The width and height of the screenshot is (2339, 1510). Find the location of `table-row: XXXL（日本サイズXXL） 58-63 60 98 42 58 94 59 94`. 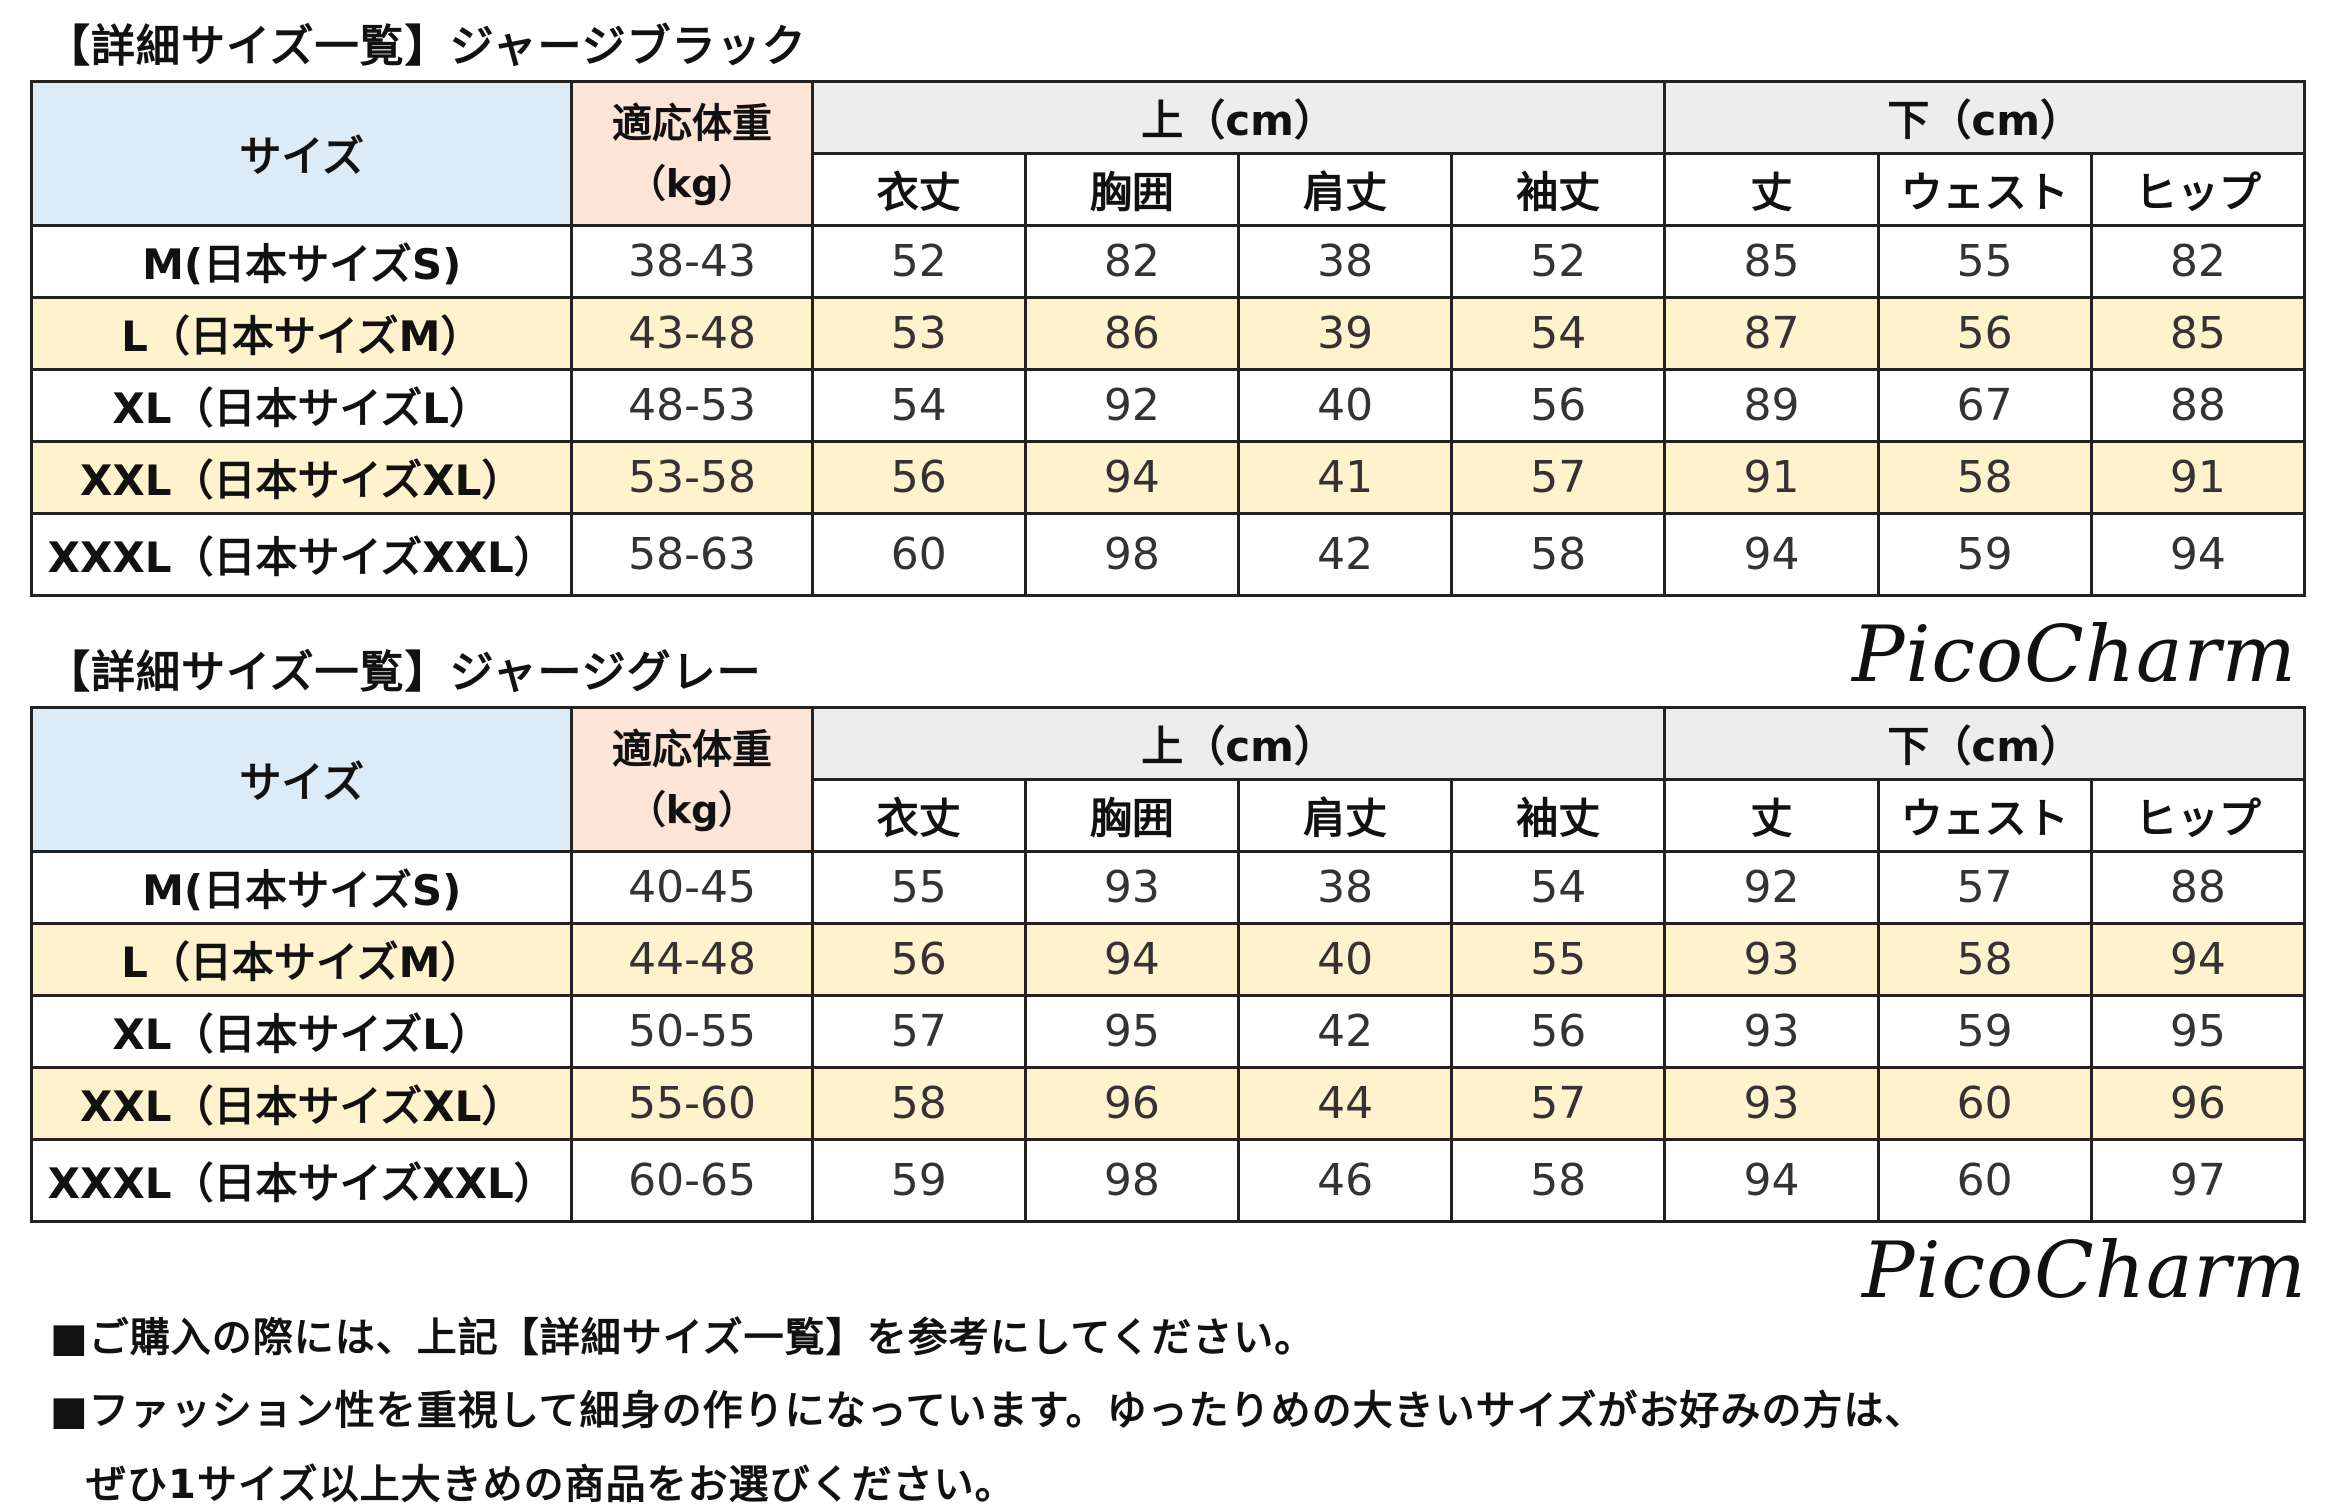

table-row: XXXL（日本サイズXXL） 58-63 60 98 42 58 94 59 94 is located at coordinates (1168, 554).